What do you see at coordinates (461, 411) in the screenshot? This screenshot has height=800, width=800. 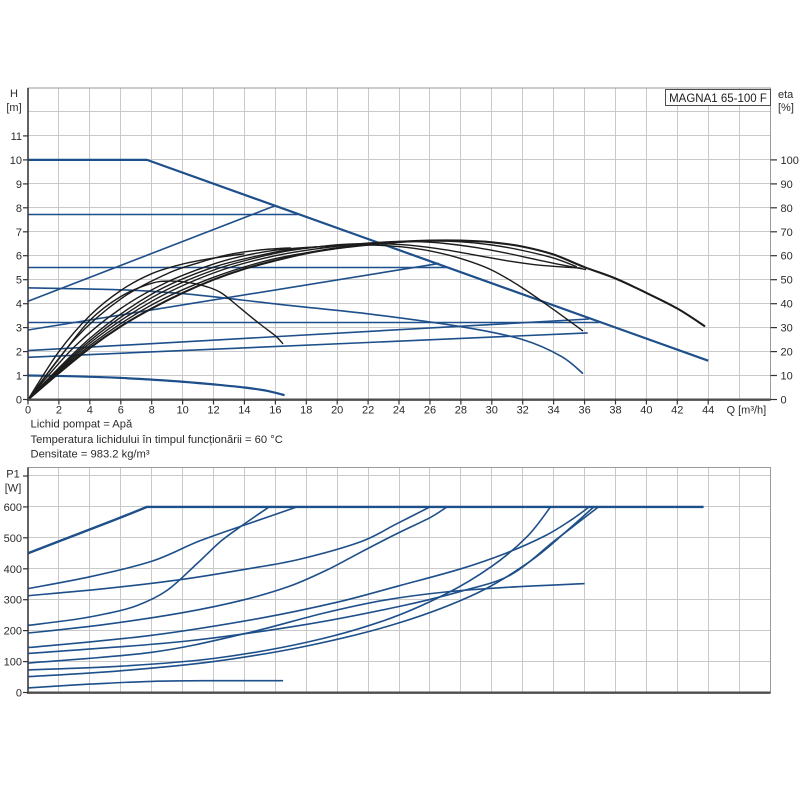 I see `svg-text: 28` at bounding box center [461, 411].